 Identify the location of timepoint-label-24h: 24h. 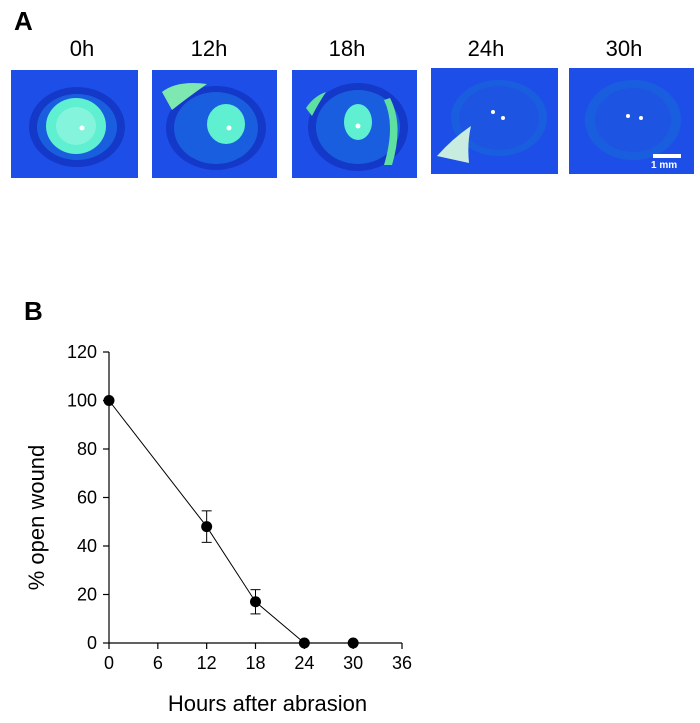
(486, 48).